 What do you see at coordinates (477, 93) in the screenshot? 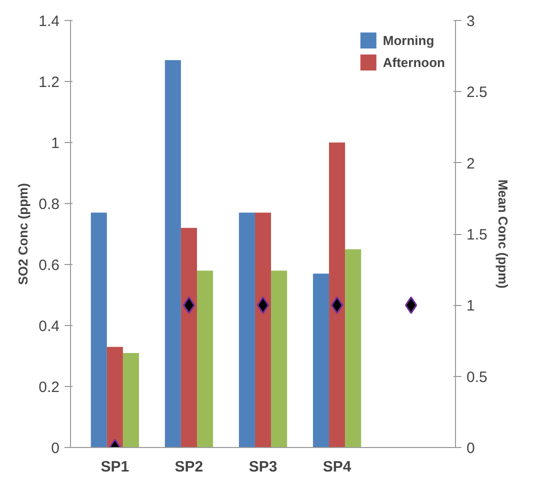
I see `y2-tick-label: 2.5` at bounding box center [477, 93].